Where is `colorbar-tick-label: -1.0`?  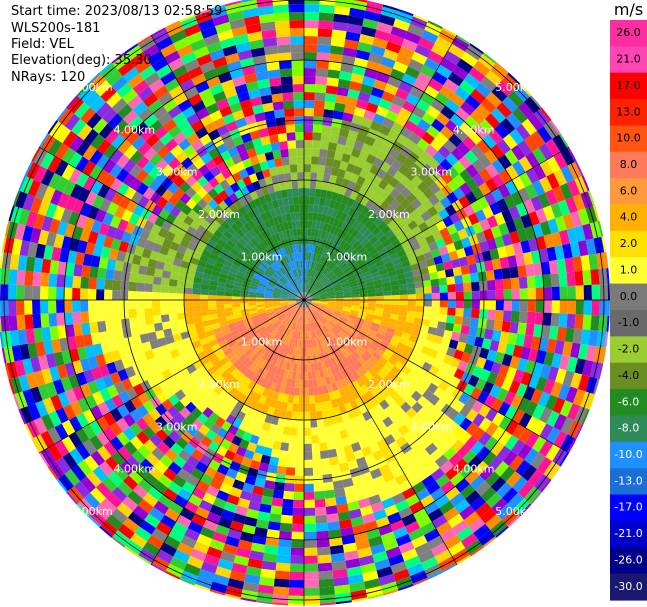 colorbar-tick-label: -1.0 is located at coordinates (628, 322).